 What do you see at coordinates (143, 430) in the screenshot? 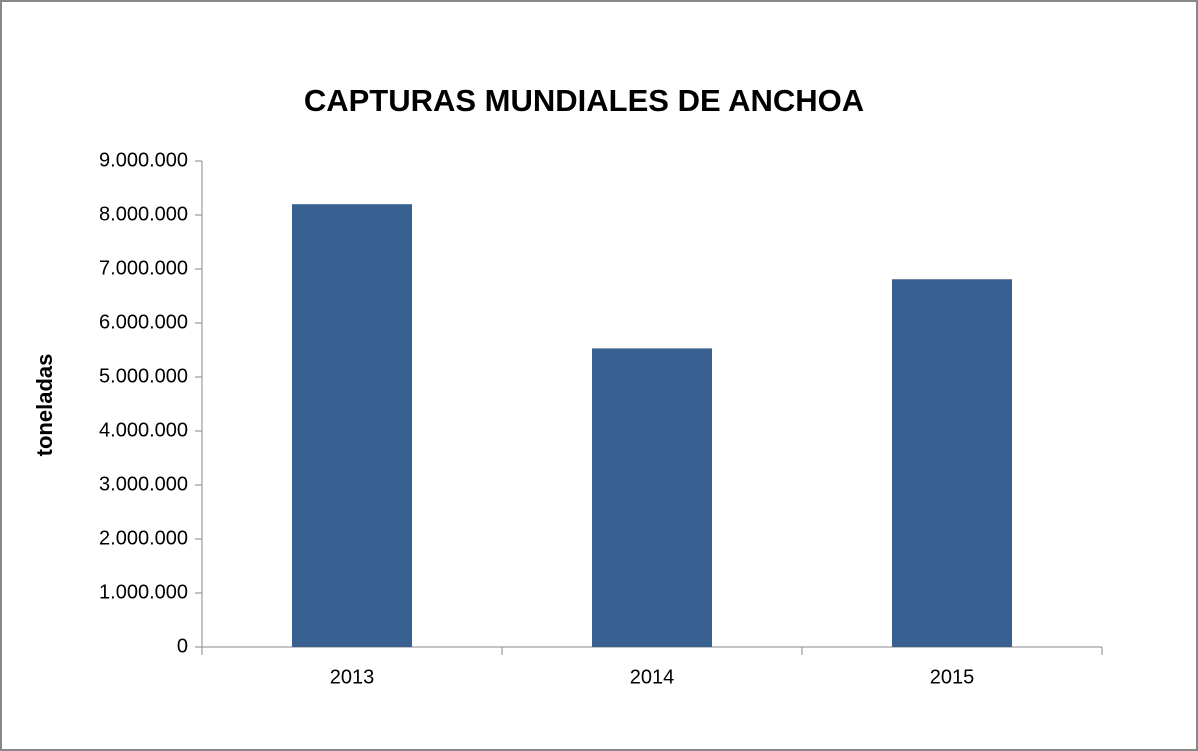
I see `y-tick-label: 4.000.000` at bounding box center [143, 430].